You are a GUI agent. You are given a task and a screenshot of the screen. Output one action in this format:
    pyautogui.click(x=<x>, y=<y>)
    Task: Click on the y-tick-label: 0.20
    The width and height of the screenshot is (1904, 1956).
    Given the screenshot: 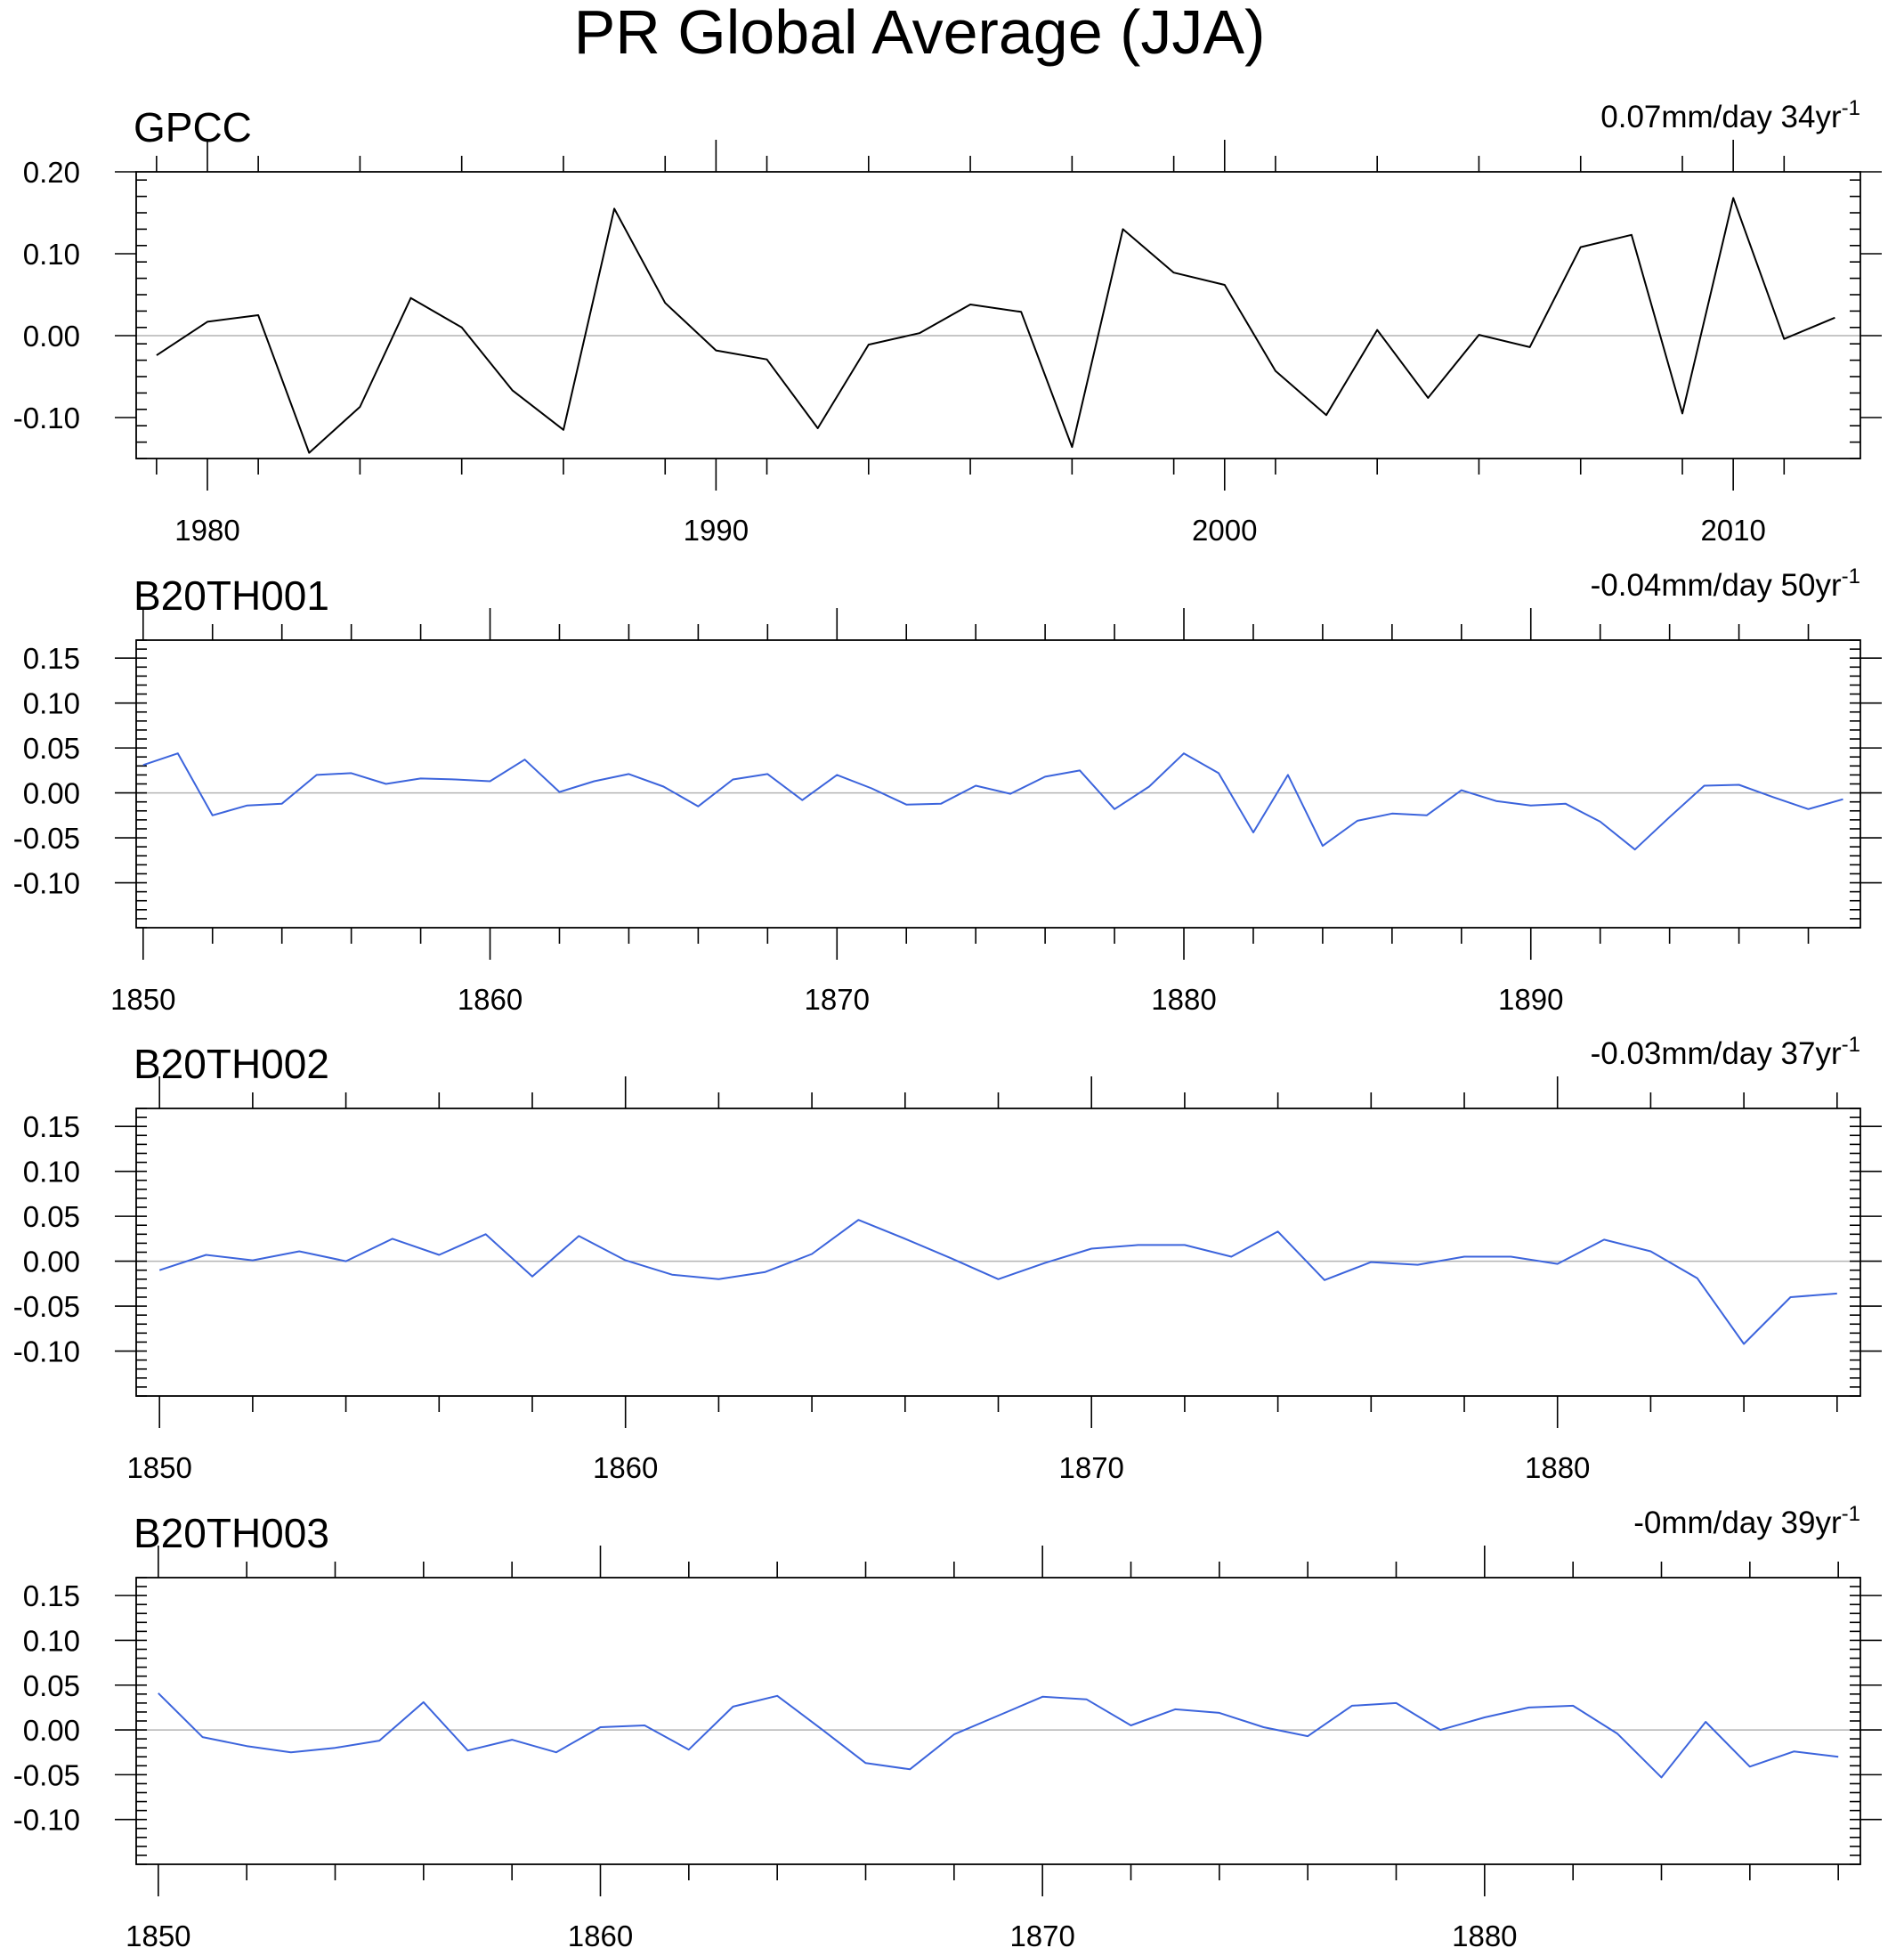 What is the action you would take?
    pyautogui.click(x=52, y=172)
    